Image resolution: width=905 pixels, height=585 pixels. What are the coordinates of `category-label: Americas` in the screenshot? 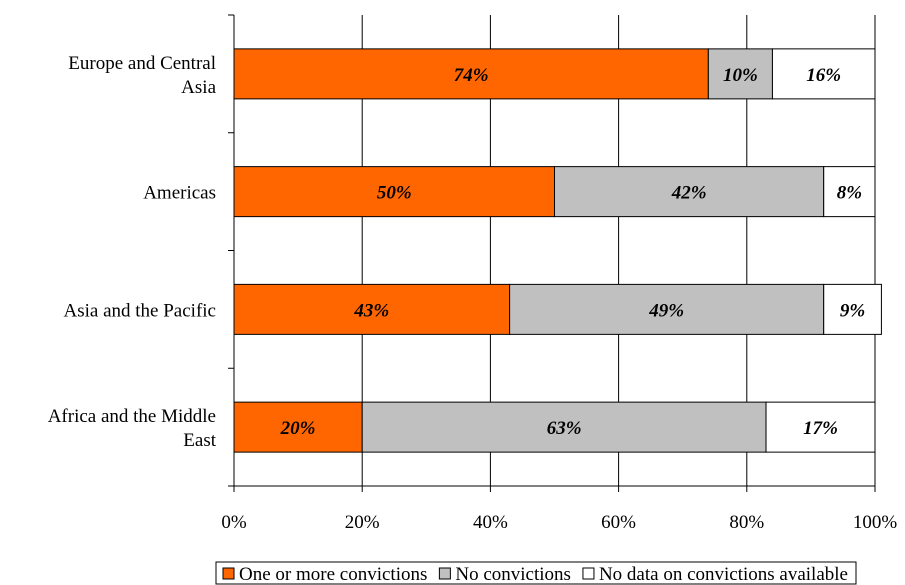 It's located at (179, 193).